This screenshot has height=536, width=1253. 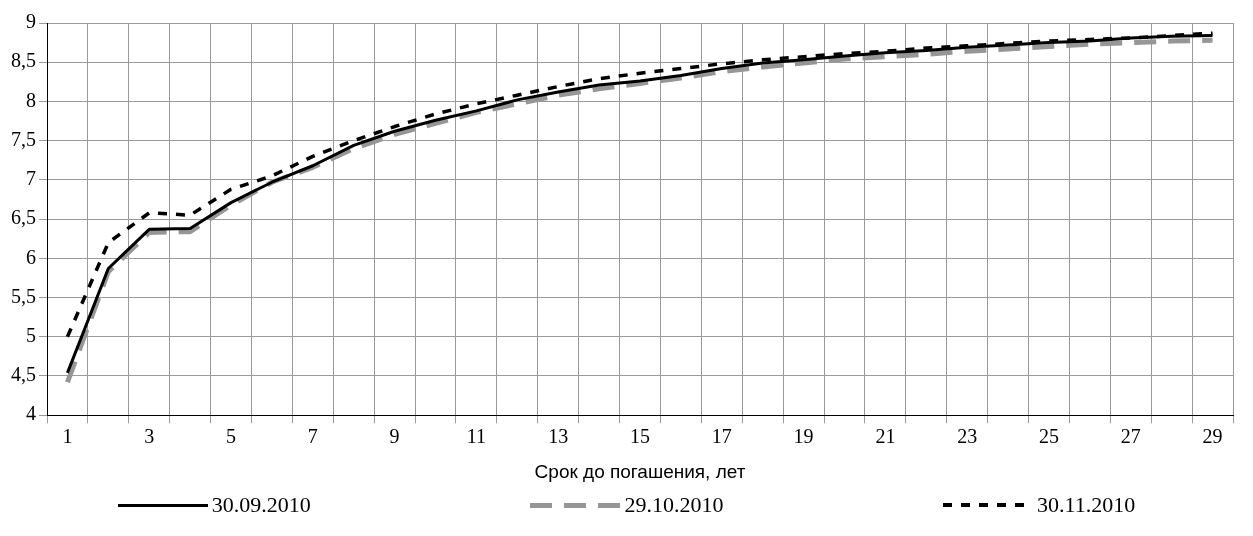 I want to click on y-tick-label: 7, so click(x=31, y=178).